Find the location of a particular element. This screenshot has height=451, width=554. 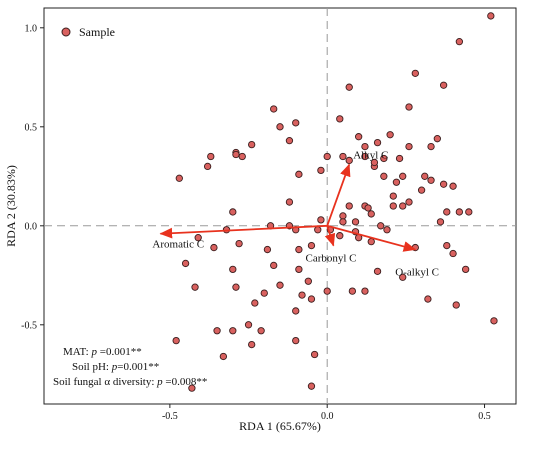

annotation-value: =0.008** is located at coordinates (185, 382).